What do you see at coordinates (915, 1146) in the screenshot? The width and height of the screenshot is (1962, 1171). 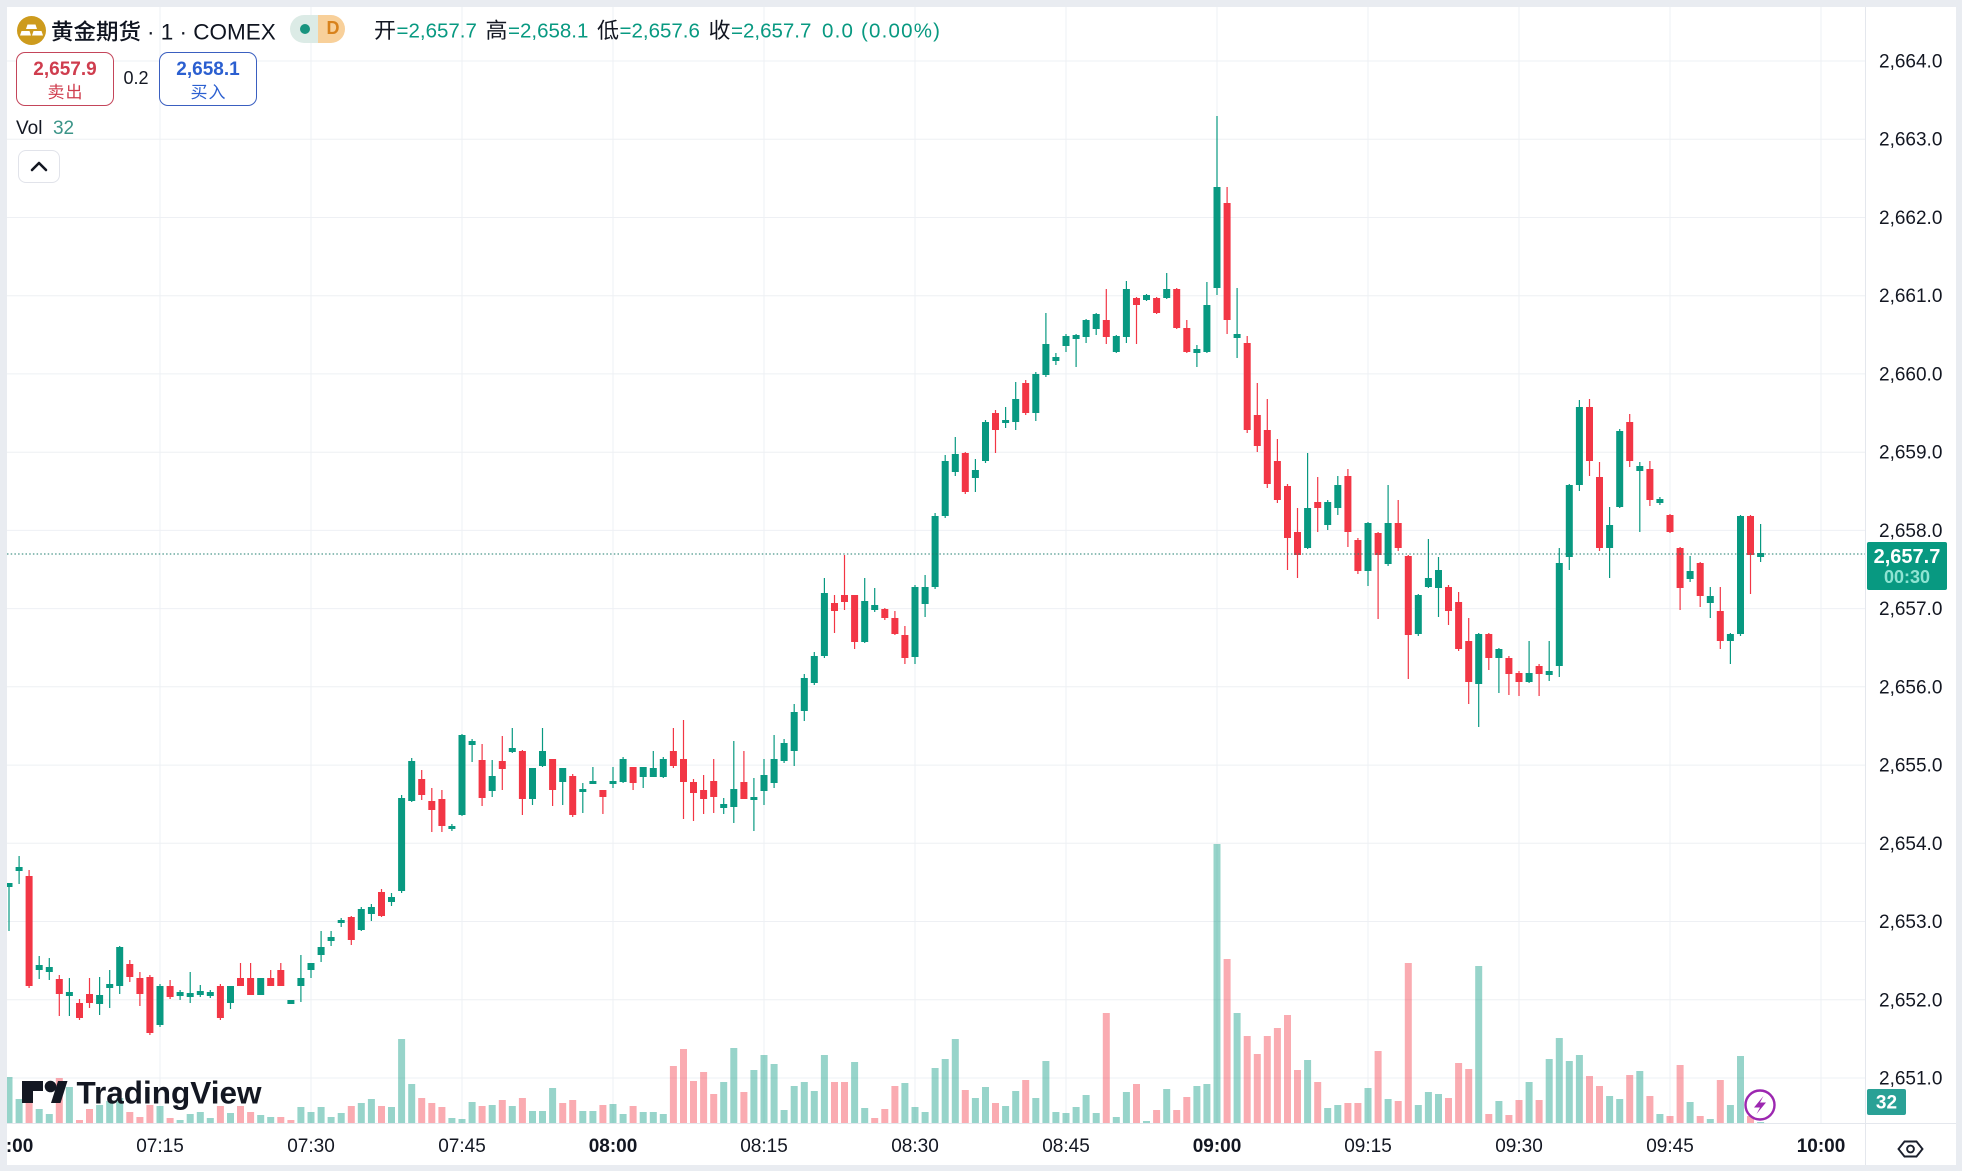 I see `svg-text: 08:30` at bounding box center [915, 1146].